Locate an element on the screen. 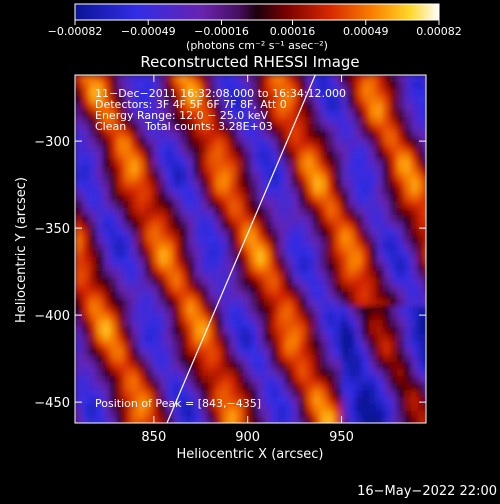 Image resolution: width=500 pixels, height=504 pixels. colorbar-gradient is located at coordinates (257, 12).